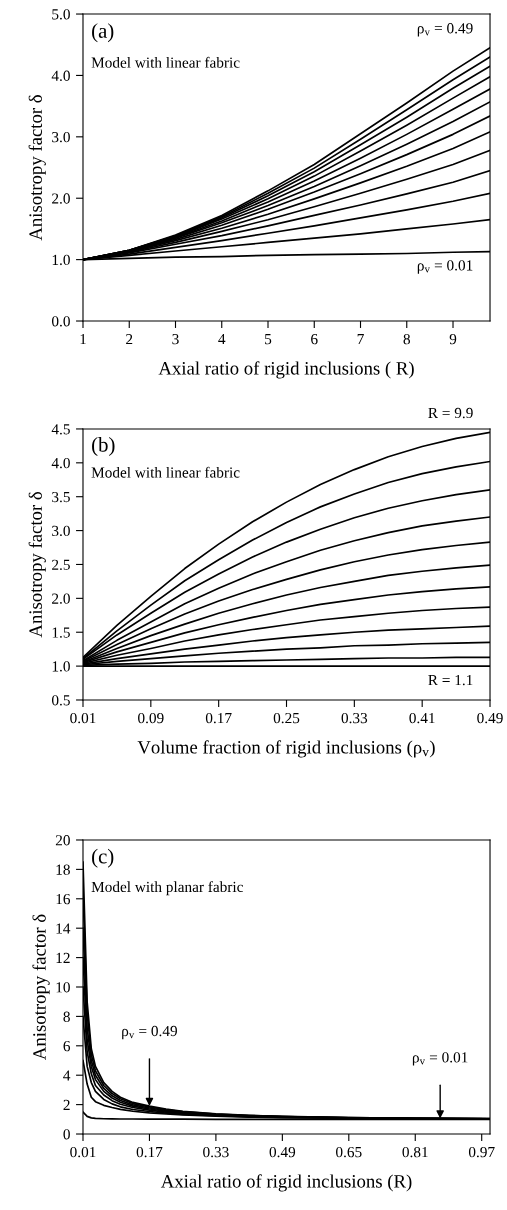 The height and width of the screenshot is (1210, 507). I want to click on y-tick-label: 10, so click(63, 987).